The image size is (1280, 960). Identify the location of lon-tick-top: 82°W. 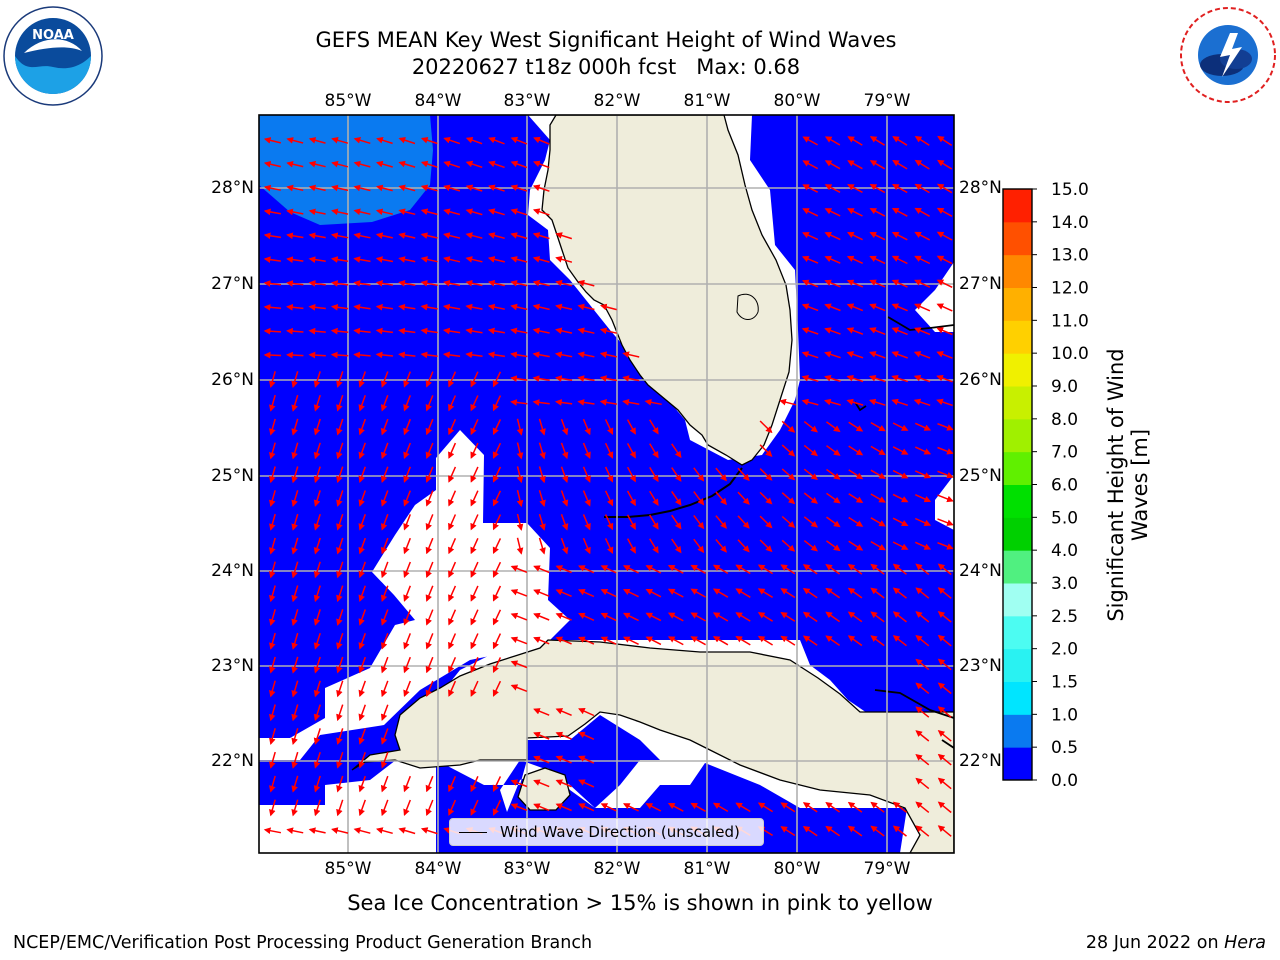
(617, 101).